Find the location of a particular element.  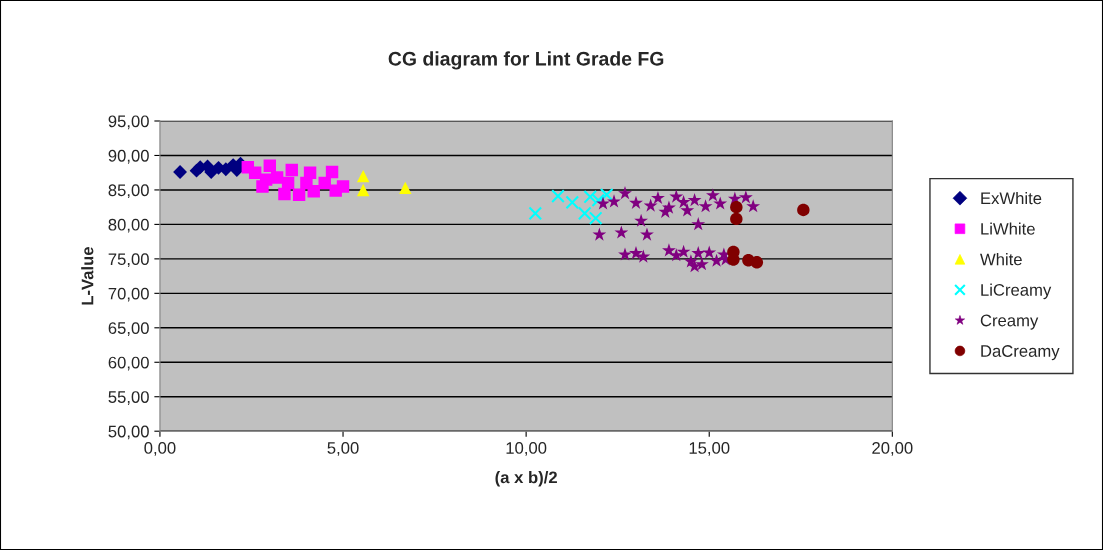

y-tick-label: 90,00 is located at coordinates (128, 156).